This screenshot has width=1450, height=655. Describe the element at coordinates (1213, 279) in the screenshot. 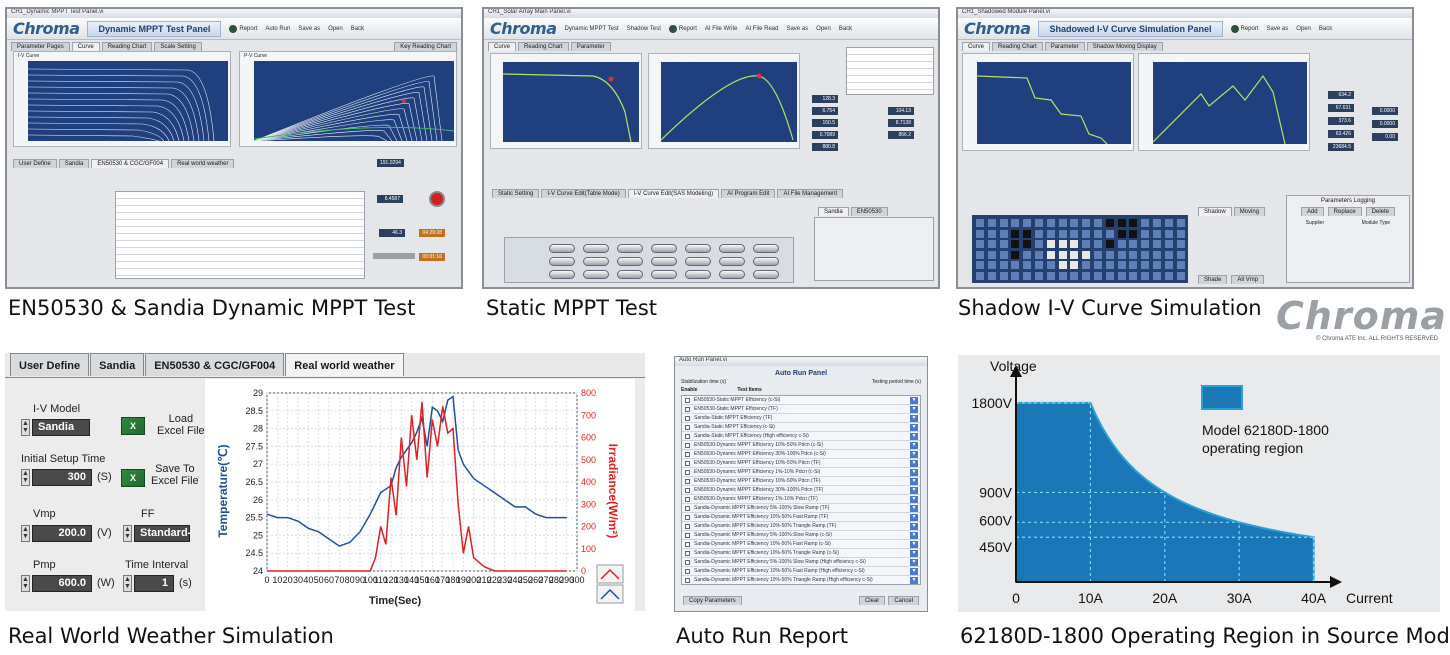

I see `shade-button: Shade` at that location.